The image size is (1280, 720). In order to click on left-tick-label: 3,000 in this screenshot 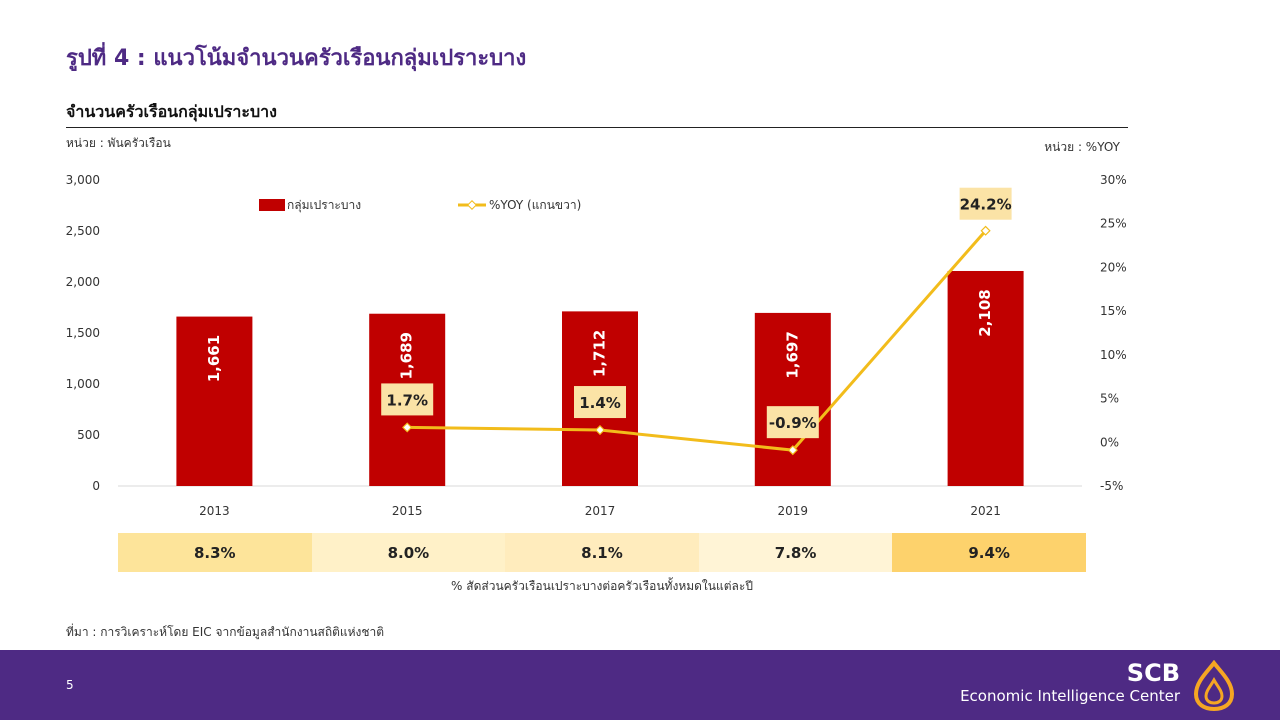, I will do `click(83, 180)`.